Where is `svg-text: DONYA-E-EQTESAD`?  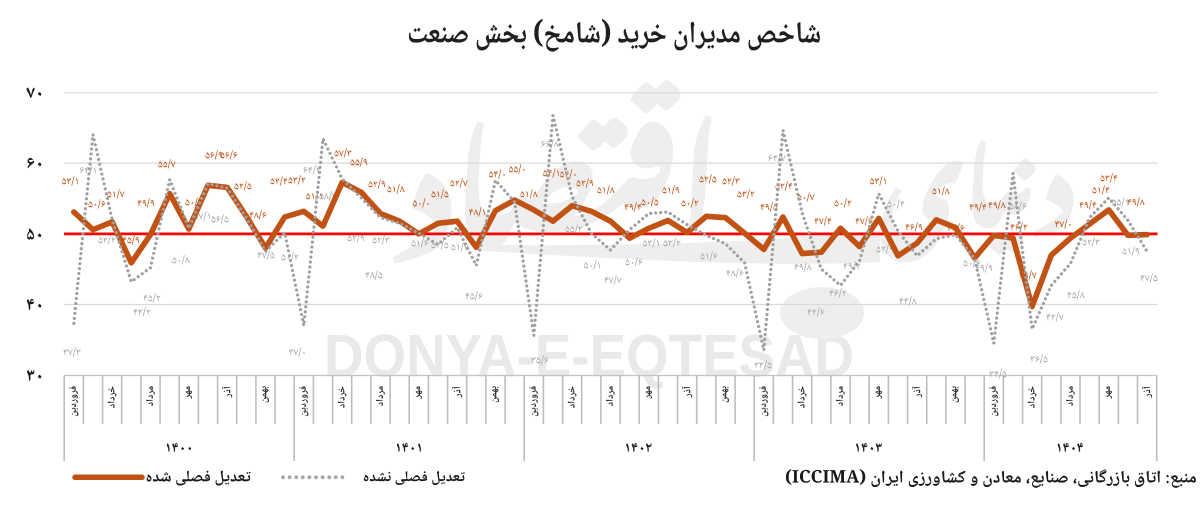 svg-text: DONYA-E-EQTESAD is located at coordinates (589, 356).